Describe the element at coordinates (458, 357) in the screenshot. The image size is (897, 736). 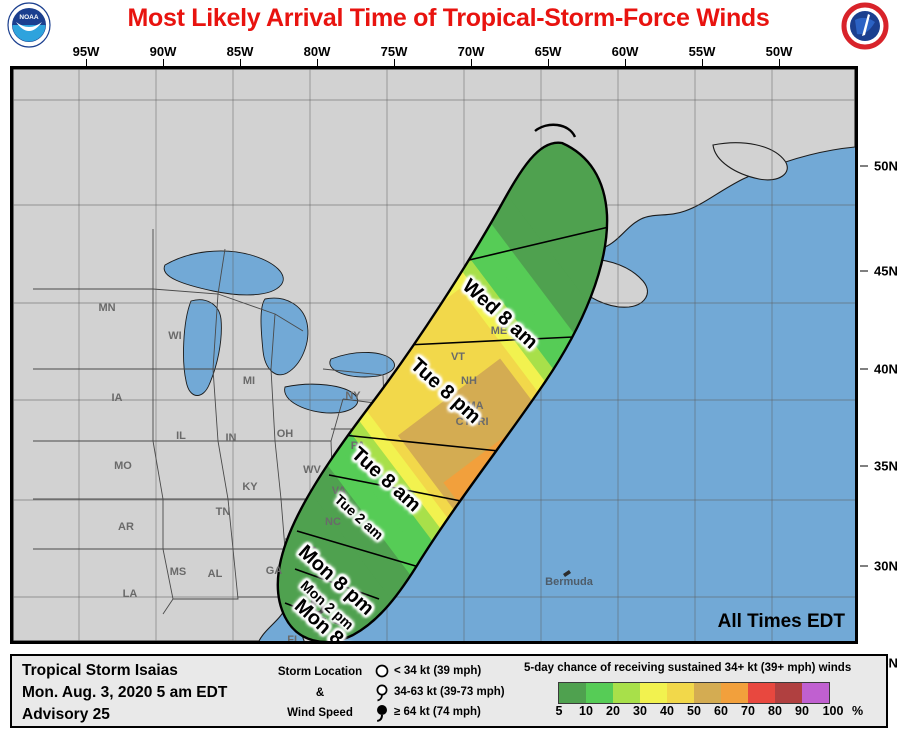
I see `state-label-vt: VT` at that location.